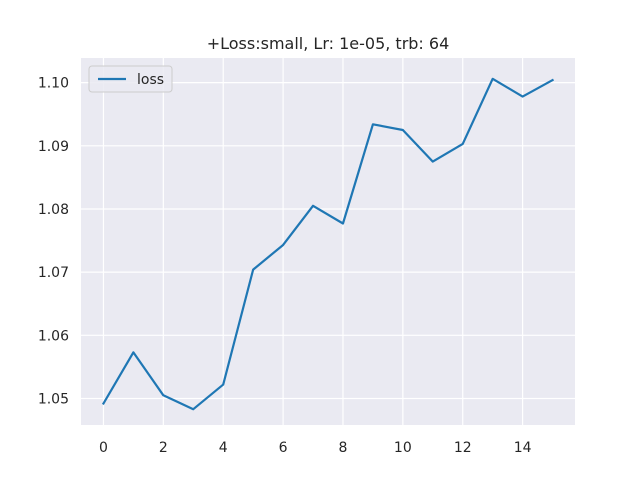 The height and width of the screenshot is (484, 640). I want to click on x-tick-label: 12, so click(463, 448).